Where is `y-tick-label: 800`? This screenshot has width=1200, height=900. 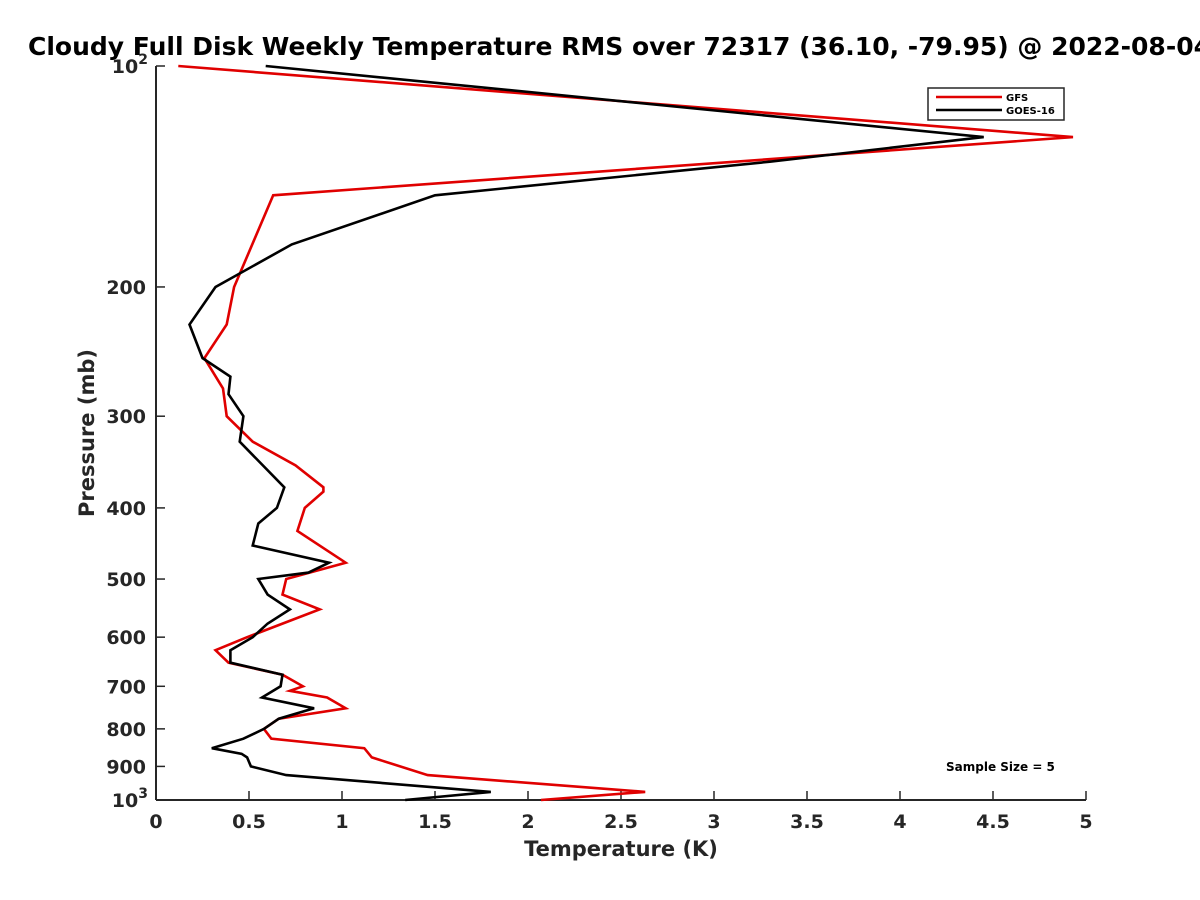 y-tick-label: 800 is located at coordinates (126, 730).